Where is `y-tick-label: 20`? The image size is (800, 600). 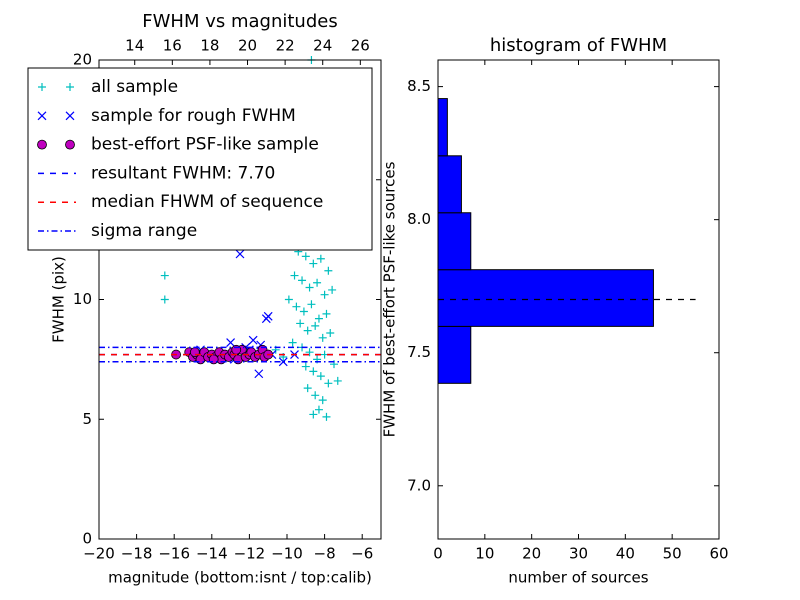 y-tick-label: 20 is located at coordinates (82, 60).